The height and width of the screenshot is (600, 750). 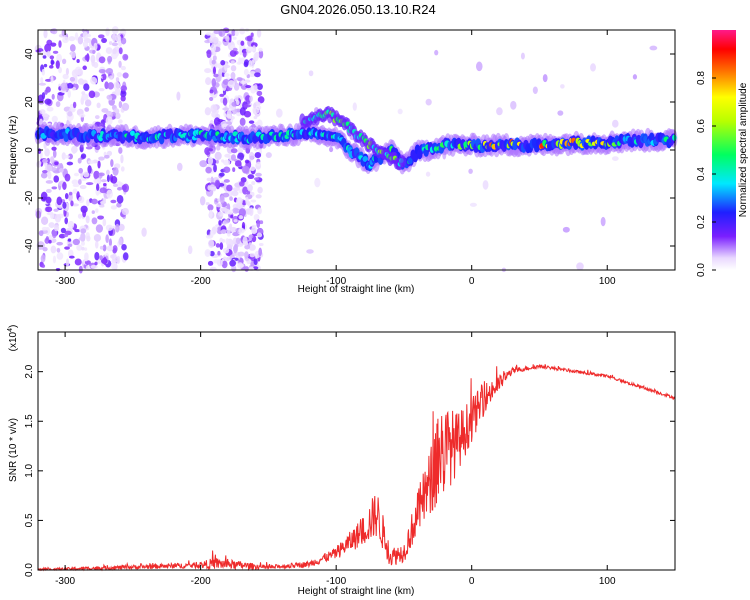 I want to click on snr-exponent-power: 4, so click(x=10, y=330).